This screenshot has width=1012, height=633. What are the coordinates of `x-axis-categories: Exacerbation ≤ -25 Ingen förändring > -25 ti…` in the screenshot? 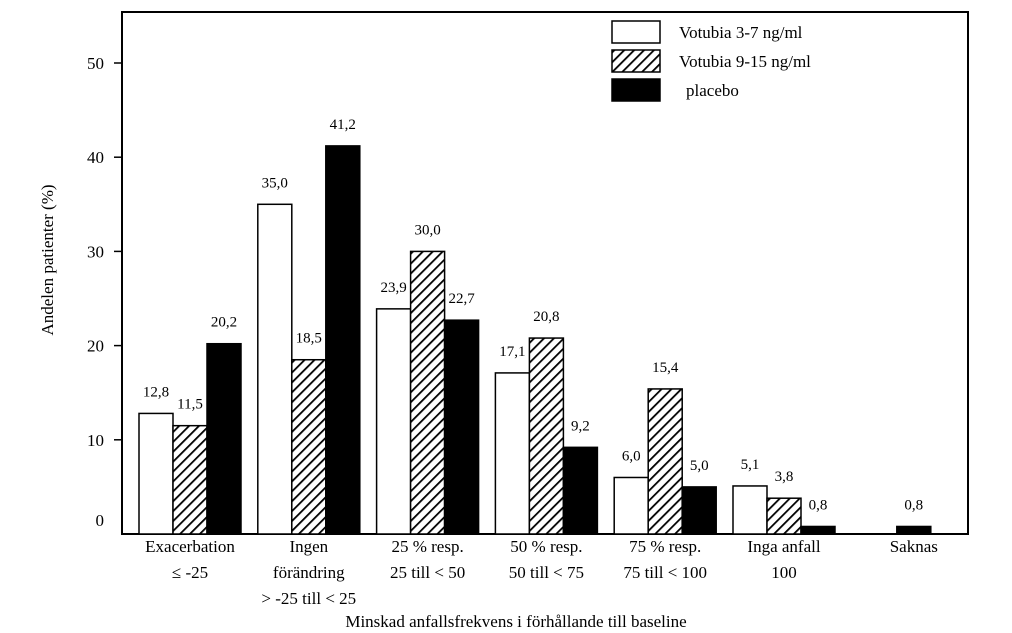 It's located at (541, 572).